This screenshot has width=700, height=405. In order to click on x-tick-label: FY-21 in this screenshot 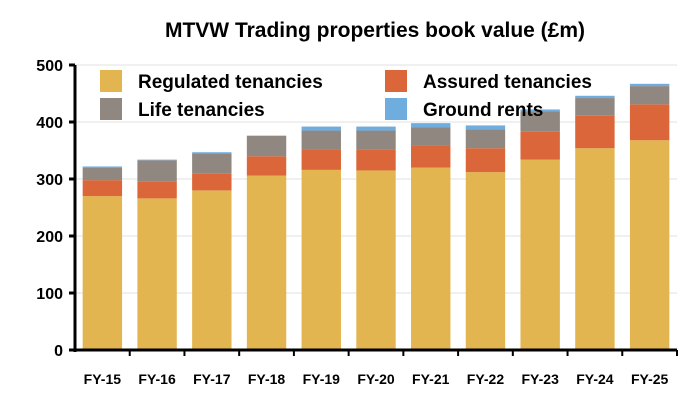, I will do `click(431, 379)`.